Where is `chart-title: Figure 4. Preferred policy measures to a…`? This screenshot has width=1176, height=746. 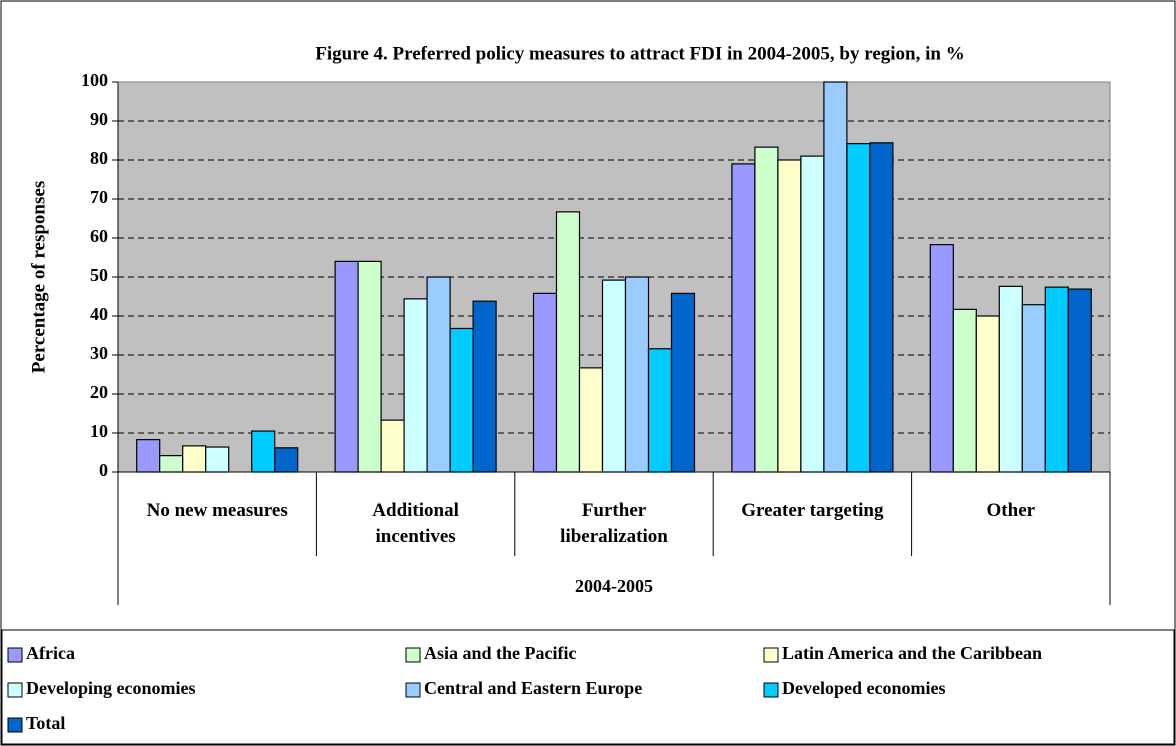
chart-title: Figure 4. Preferred policy measures to a… is located at coordinates (639, 53).